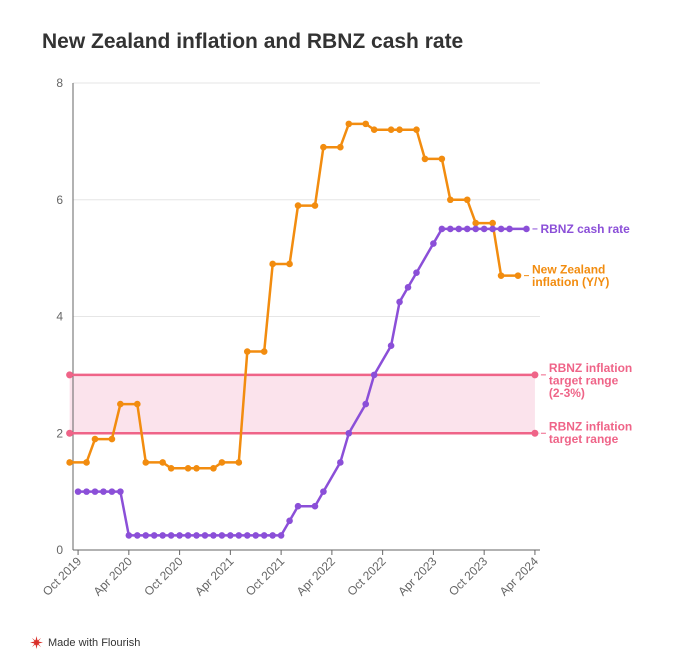  Describe the element at coordinates (113, 576) in the screenshot. I see `x-tick-label: Apr 2020` at that location.